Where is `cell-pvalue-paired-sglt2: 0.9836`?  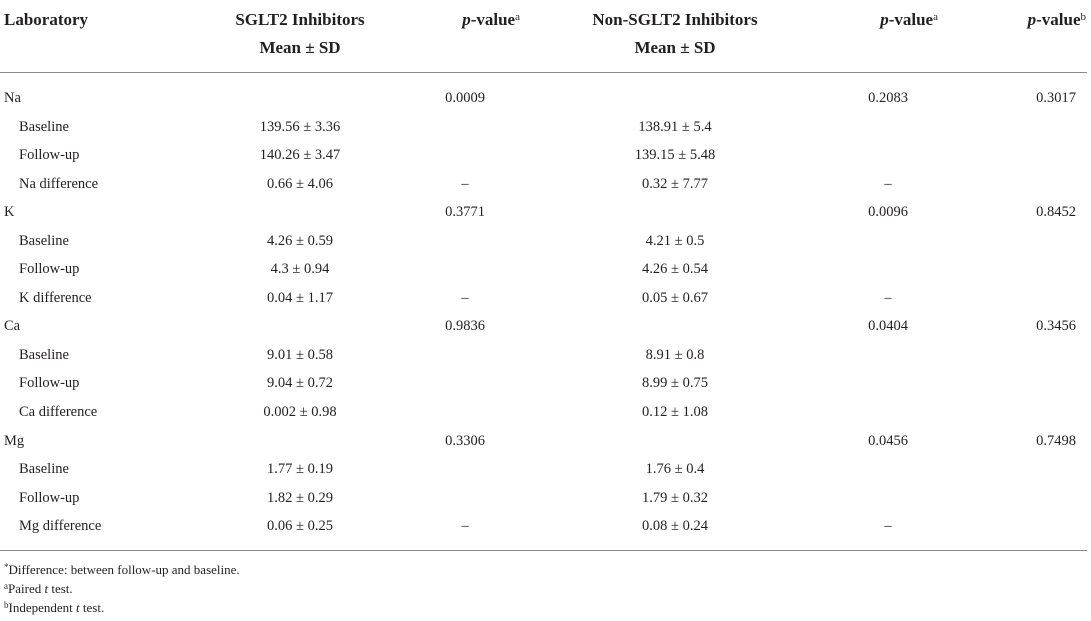
cell-pvalue-paired-sglt2: 0.9836 is located at coordinates (465, 326).